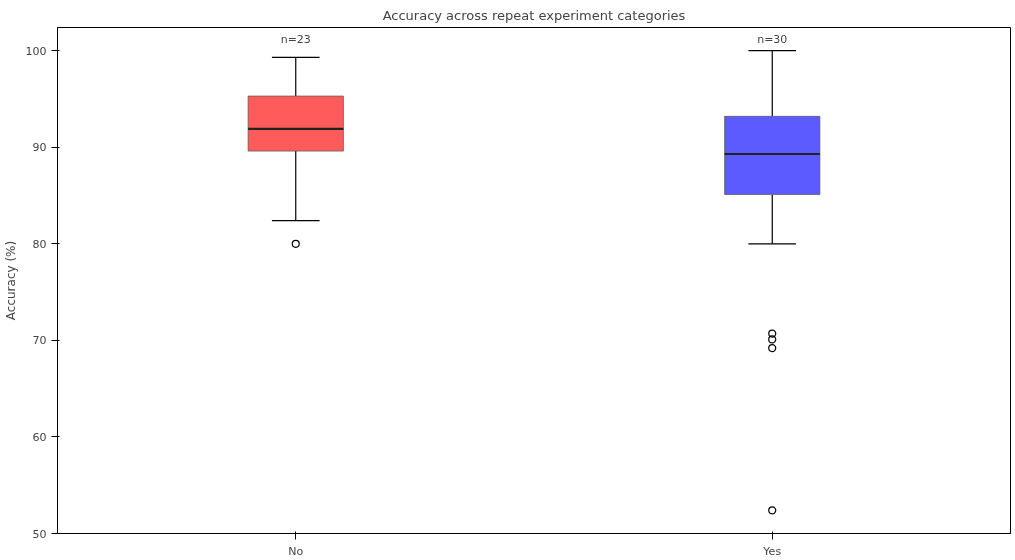  I want to click on y-tick-label: 80, so click(39, 244).